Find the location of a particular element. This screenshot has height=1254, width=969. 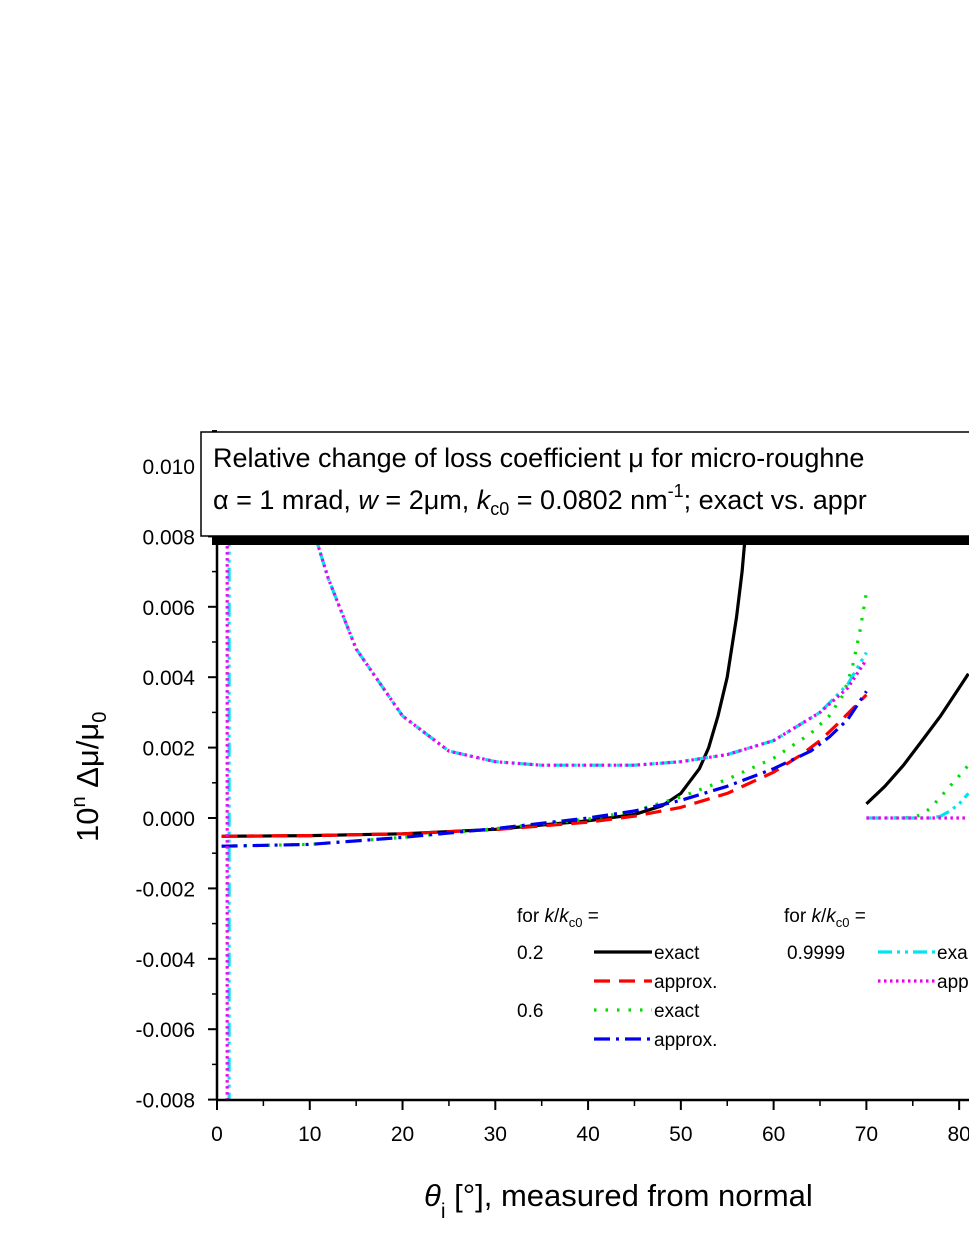

subtitle-k: k is located at coordinates (484, 500).